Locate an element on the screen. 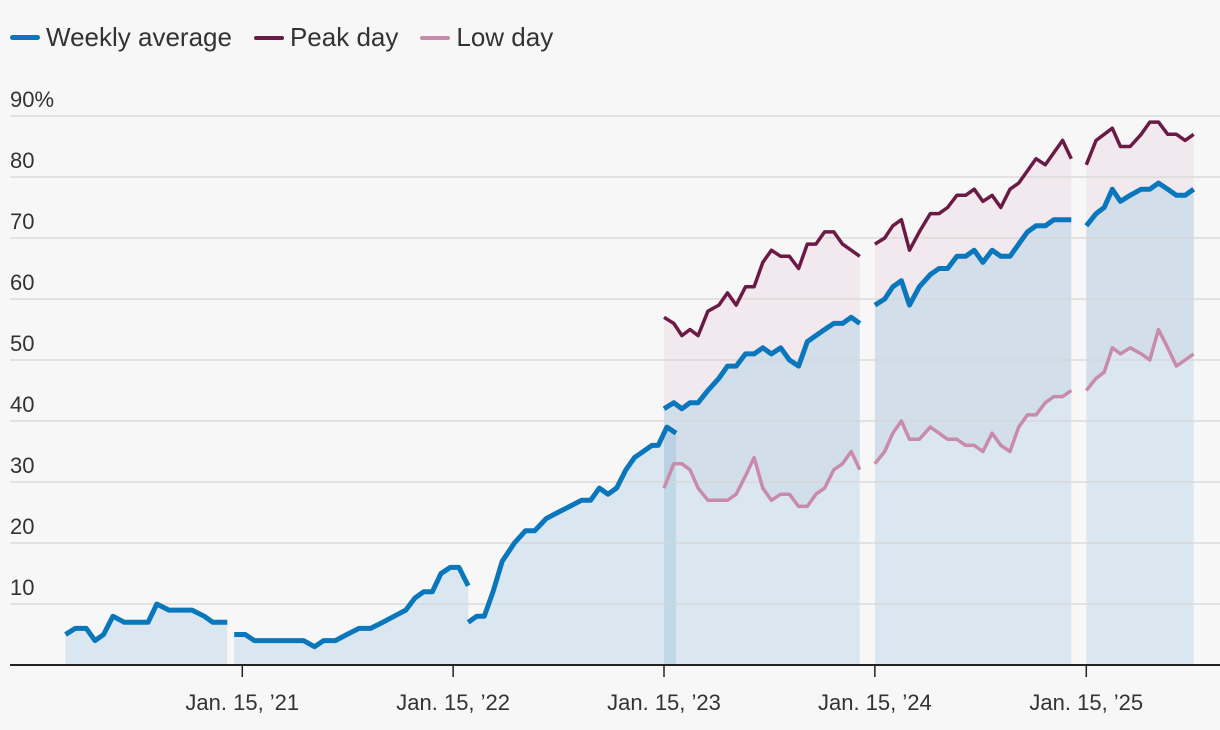 This screenshot has height=730, width=1220. y-tick-label-80: 80 is located at coordinates (22, 160).